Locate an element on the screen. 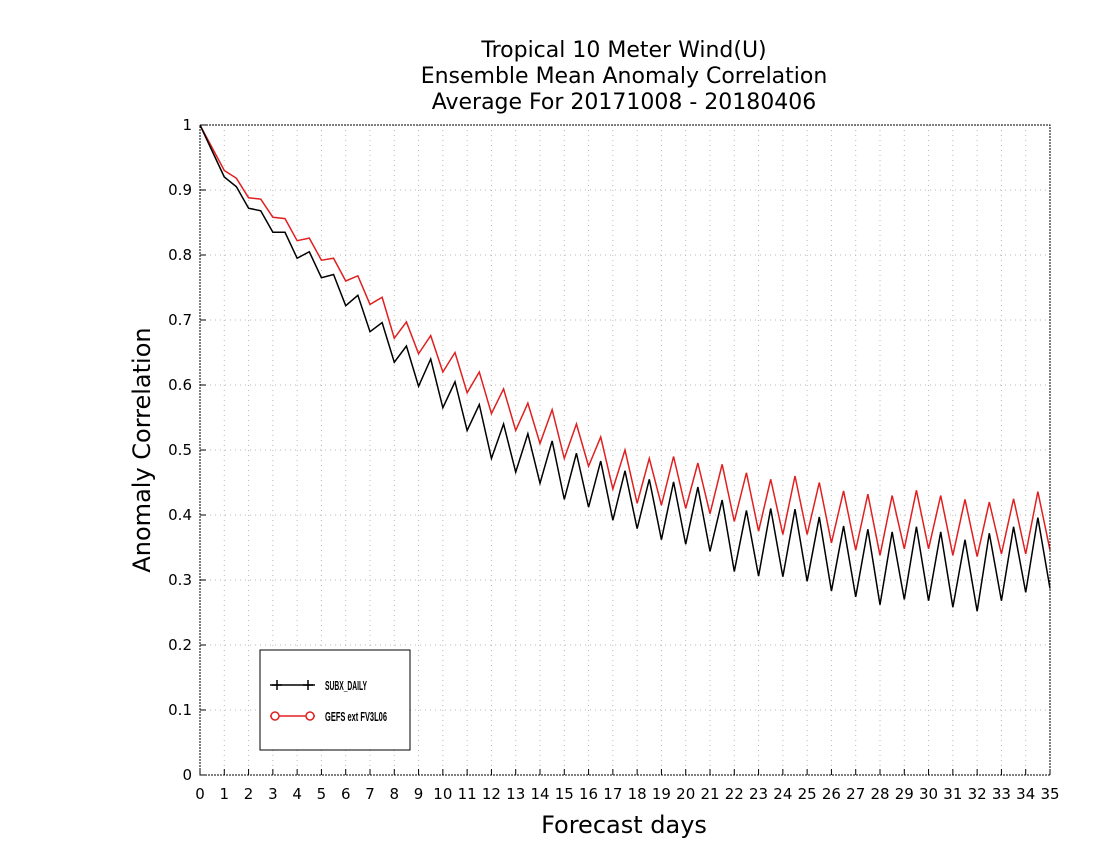 The width and height of the screenshot is (1100, 850). x-tick-label: 21 is located at coordinates (709, 794).